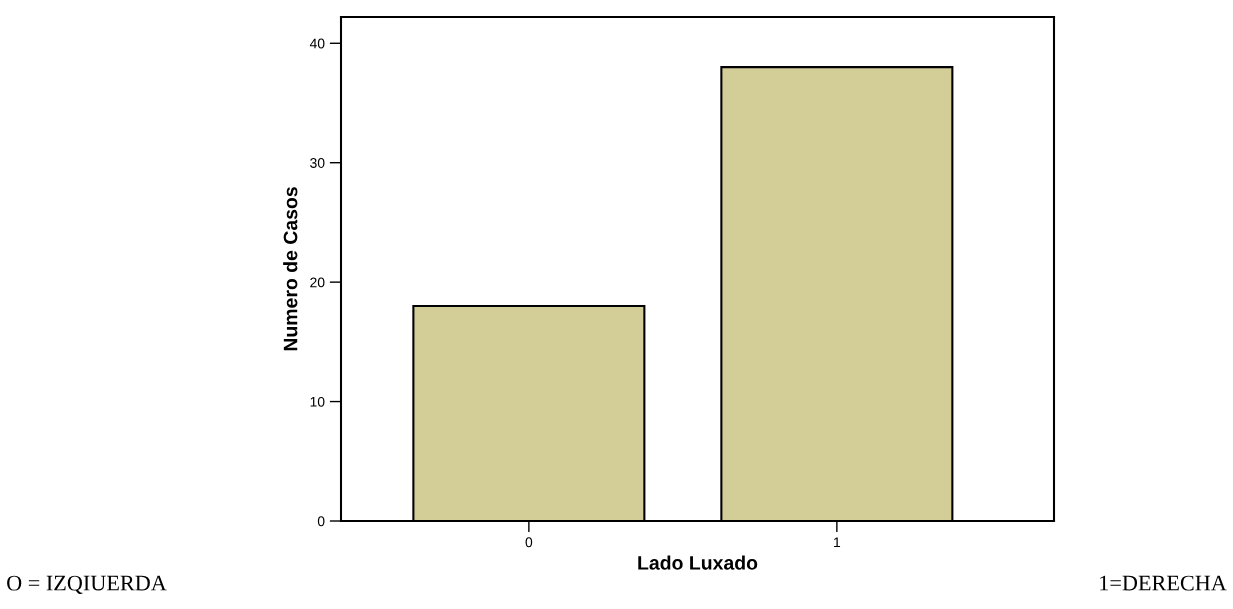 The width and height of the screenshot is (1233, 609). Describe the element at coordinates (1163, 583) in the screenshot. I see `text: 1=DERECHA` at that location.